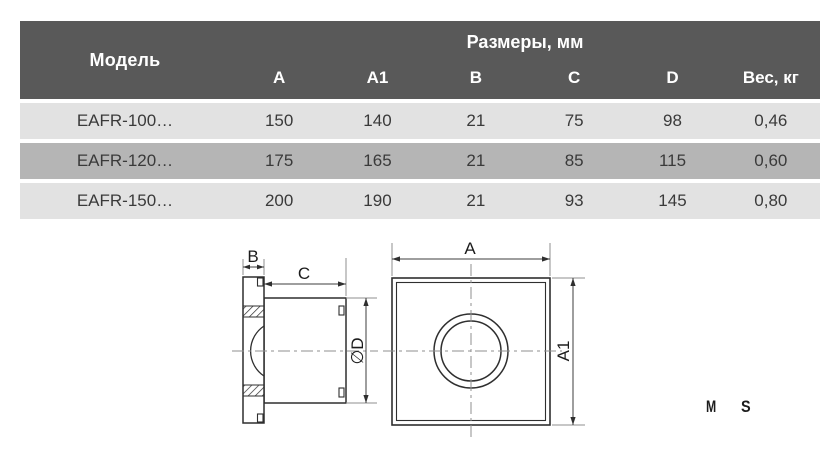 This screenshot has height=460, width=840. I want to click on dimension-label-c: C, so click(304, 273).